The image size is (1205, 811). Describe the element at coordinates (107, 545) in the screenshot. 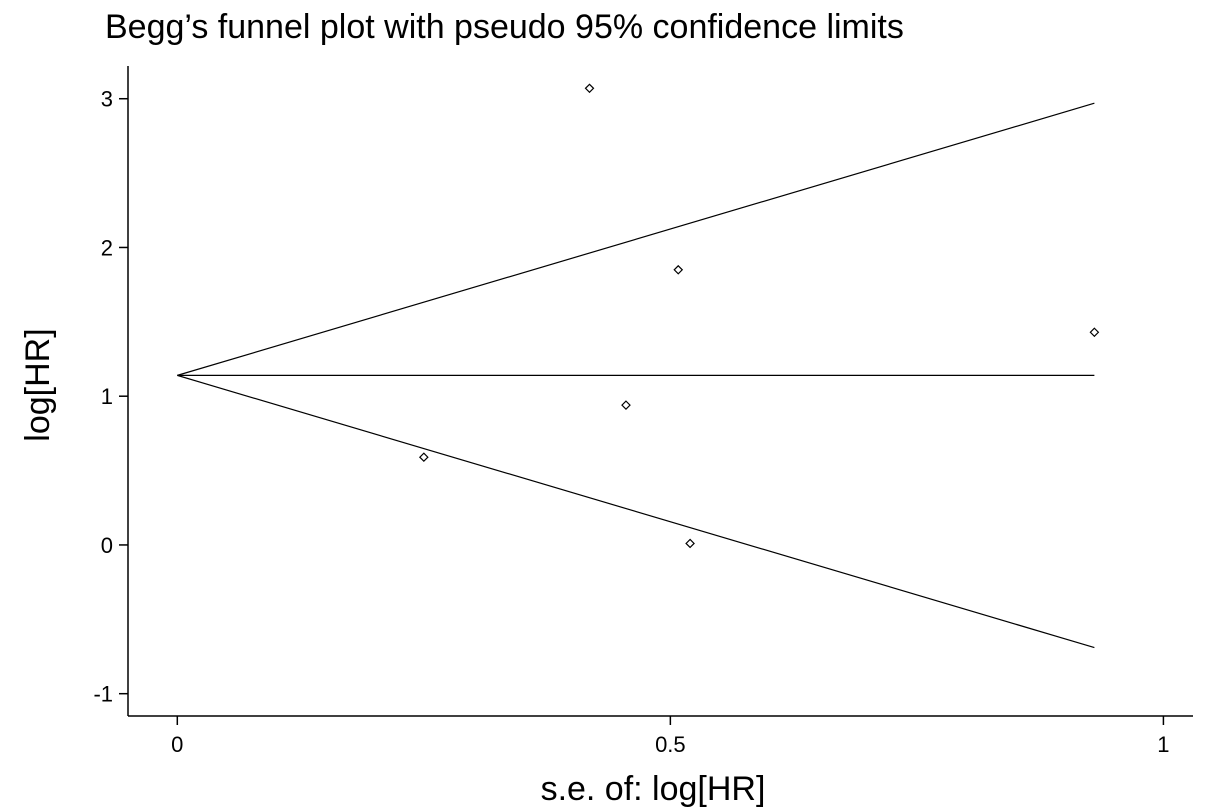

I see `y-tick-label: 0` at that location.